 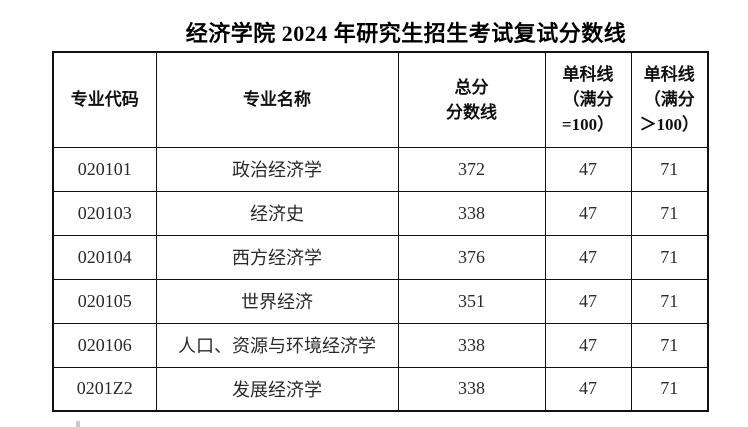 What do you see at coordinates (104, 257) in the screenshot?
I see `code-cell: 020104` at bounding box center [104, 257].